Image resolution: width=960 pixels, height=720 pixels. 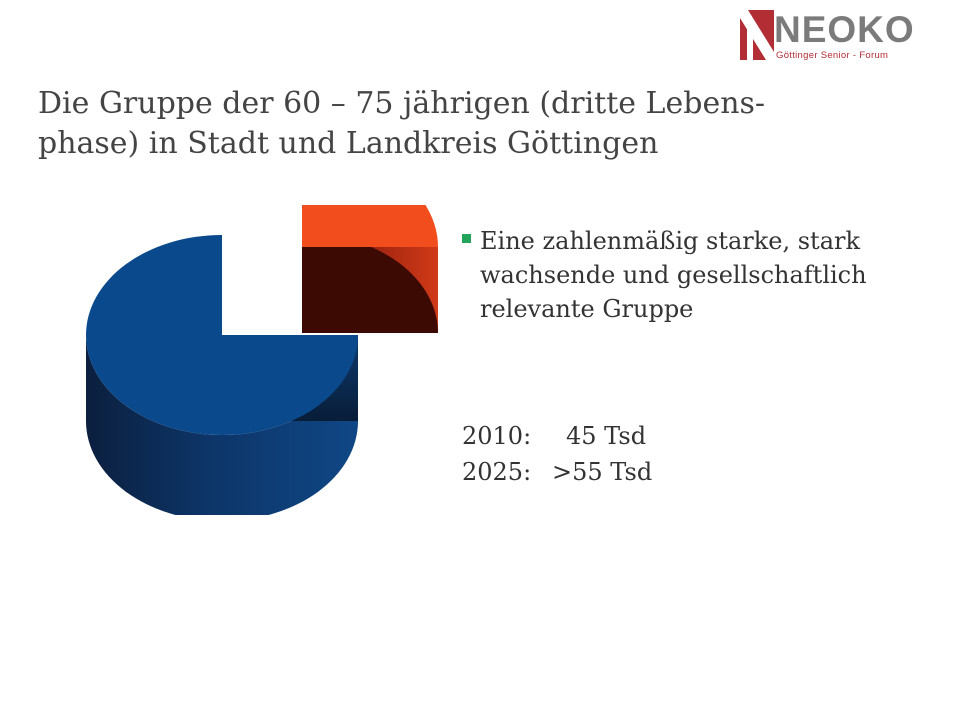 What do you see at coordinates (466, 238) in the screenshot?
I see `bullet-square-icon` at bounding box center [466, 238].